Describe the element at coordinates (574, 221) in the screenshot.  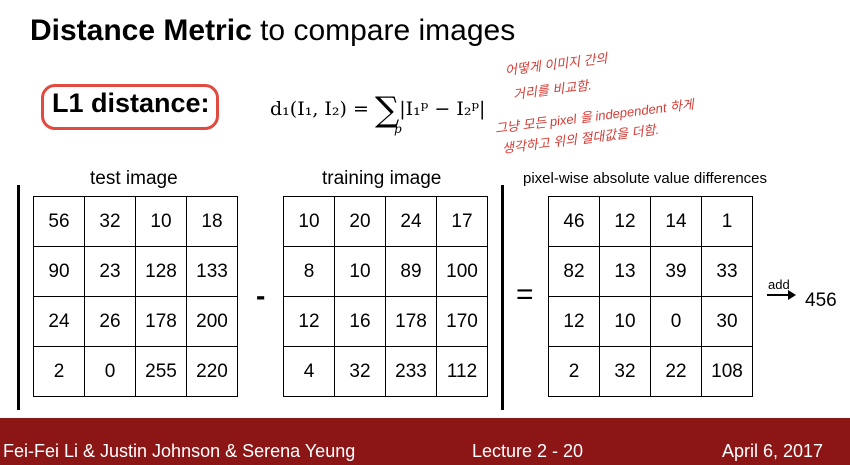
I see `grid-cell: 46` at that location.